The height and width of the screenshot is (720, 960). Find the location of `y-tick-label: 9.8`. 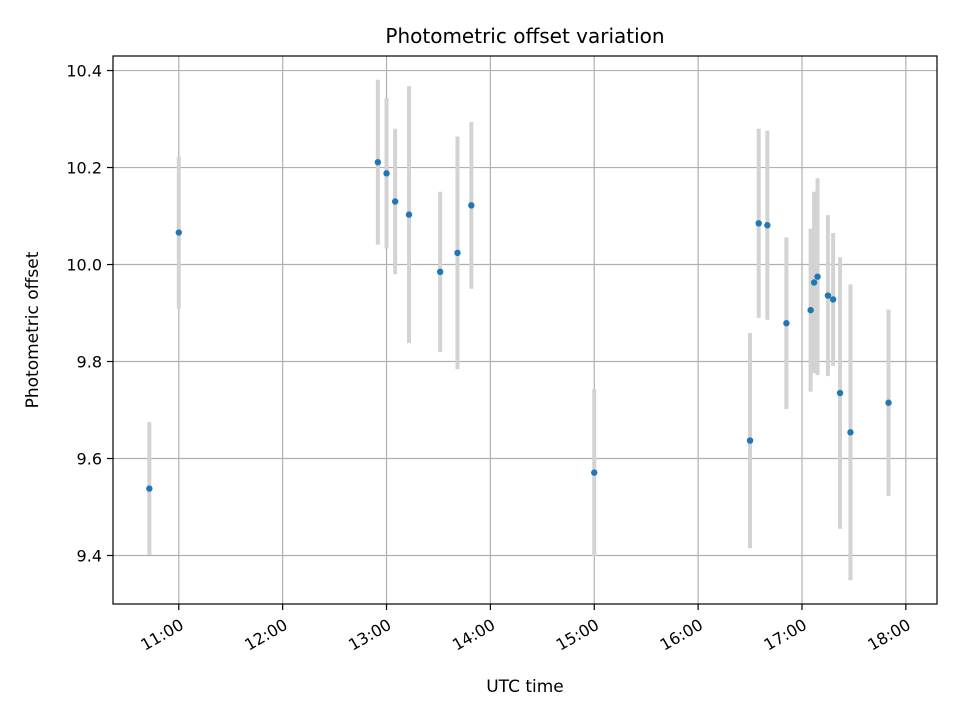

y-tick-label: 9.8 is located at coordinates (89, 362).